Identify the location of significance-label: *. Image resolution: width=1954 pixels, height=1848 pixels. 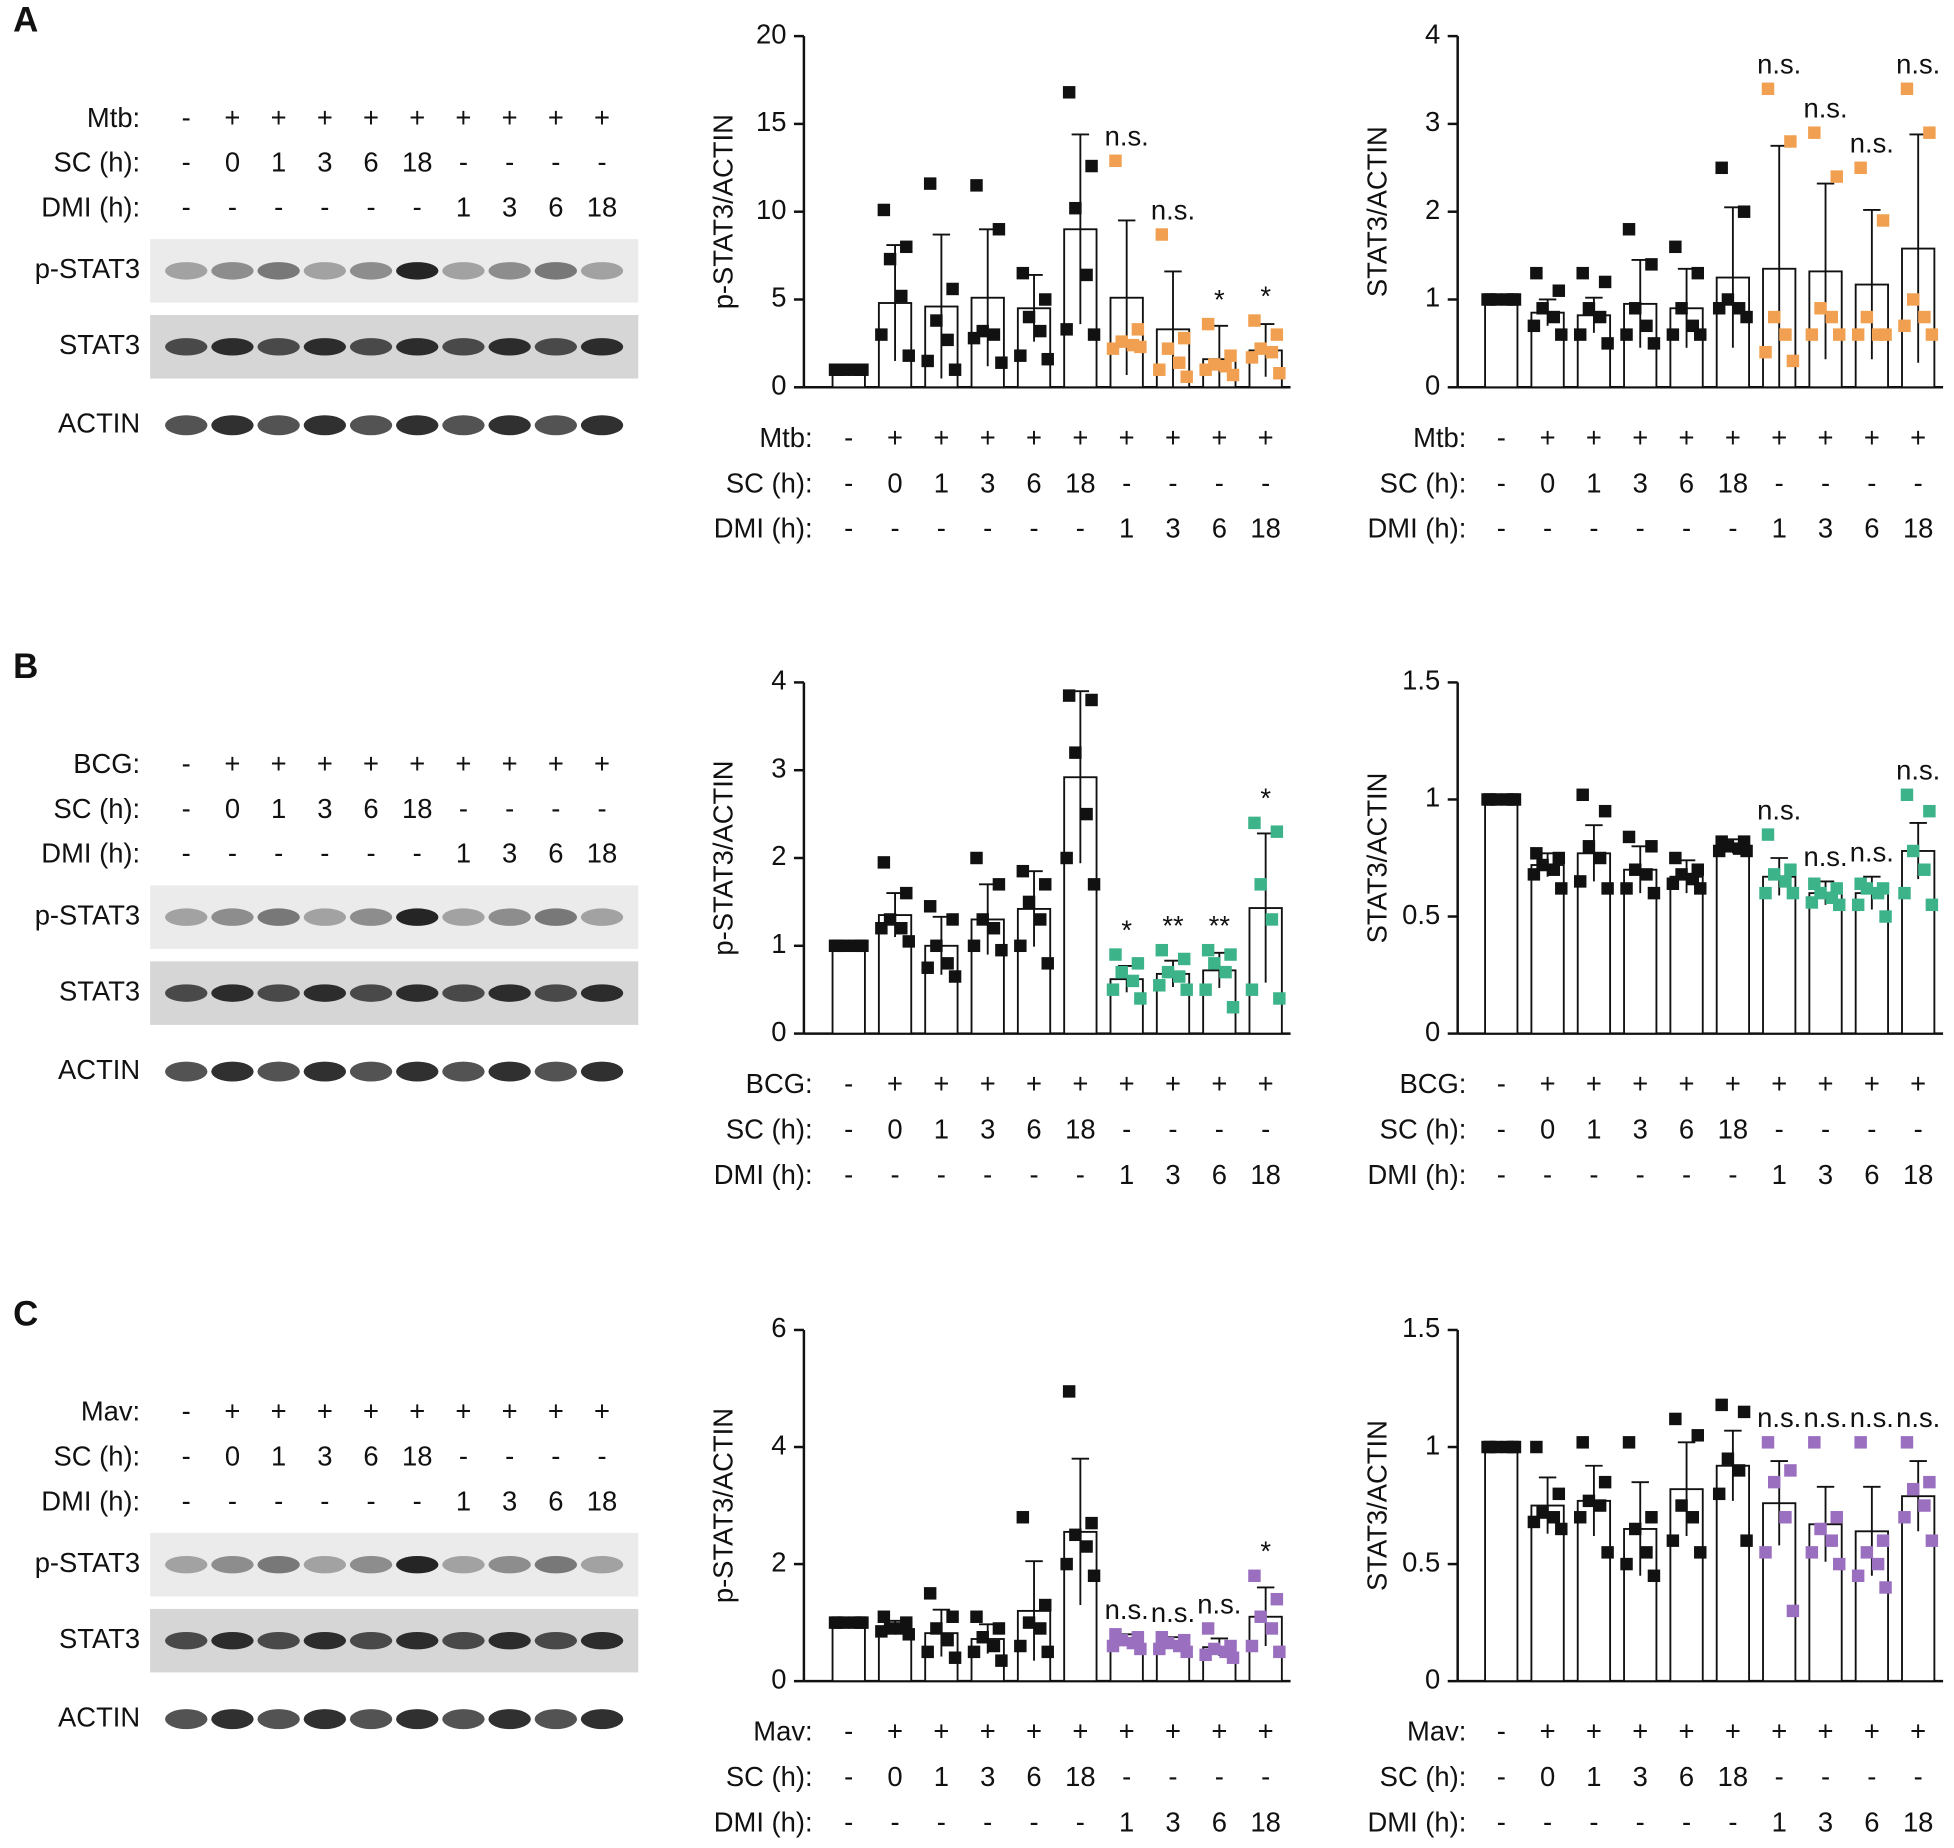
(1219, 299).